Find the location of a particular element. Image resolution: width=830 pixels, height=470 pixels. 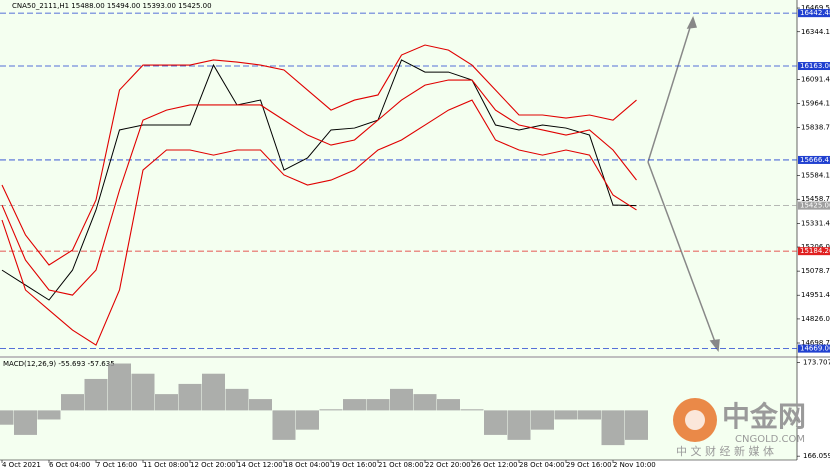

y-tick-label: 15331.40 is located at coordinates (815, 223).